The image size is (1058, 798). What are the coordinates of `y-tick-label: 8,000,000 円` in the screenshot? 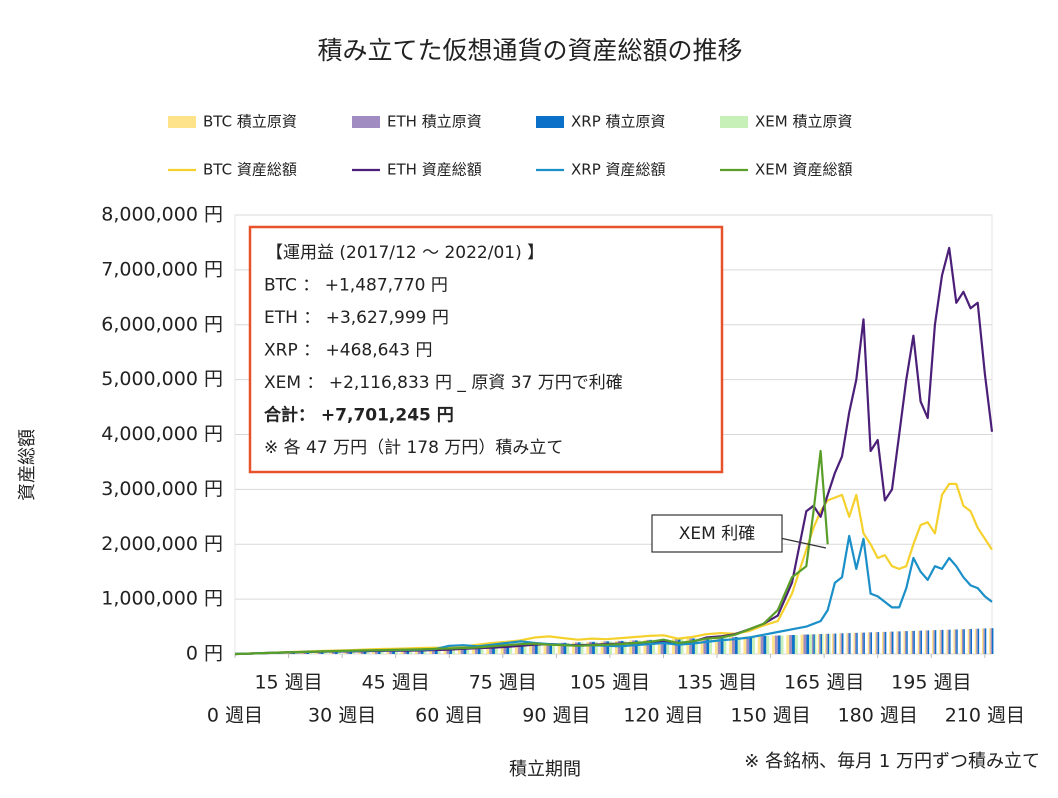 It's located at (162, 215).